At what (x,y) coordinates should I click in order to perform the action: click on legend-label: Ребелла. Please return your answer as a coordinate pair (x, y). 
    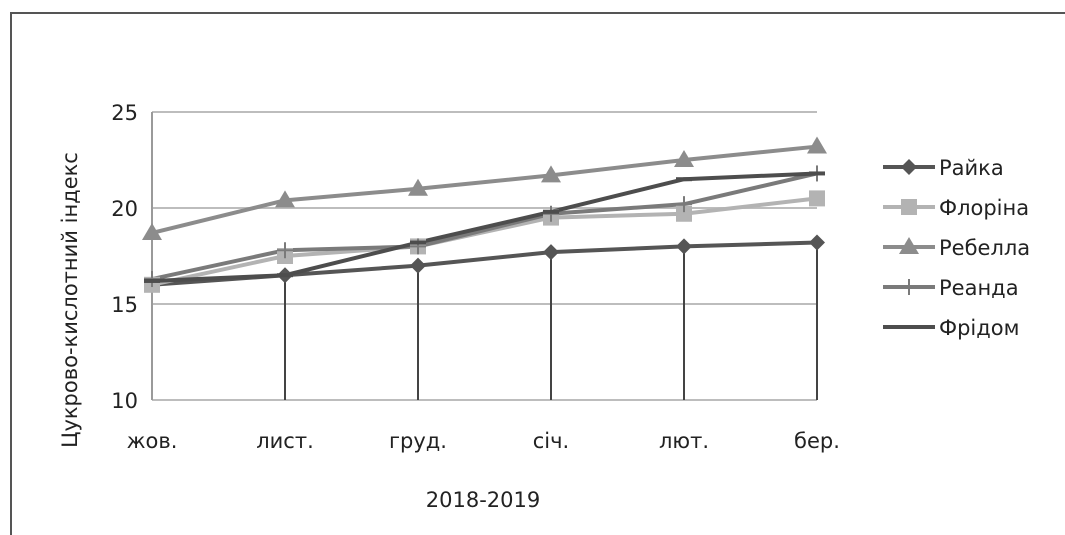
    Looking at the image, I should click on (984, 248).